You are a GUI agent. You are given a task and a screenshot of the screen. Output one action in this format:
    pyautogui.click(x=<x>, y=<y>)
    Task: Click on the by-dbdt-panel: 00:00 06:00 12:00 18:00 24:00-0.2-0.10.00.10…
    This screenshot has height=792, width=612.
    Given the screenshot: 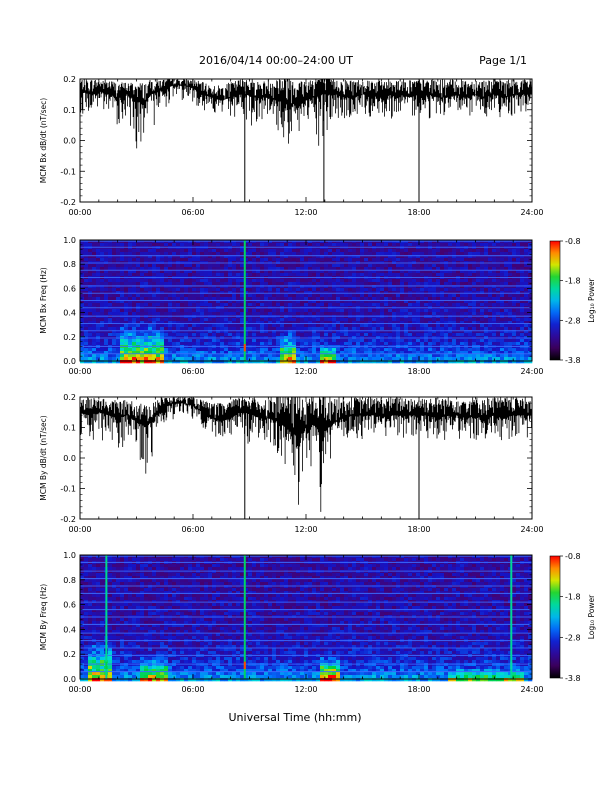 What is the action you would take?
    pyautogui.click(x=291, y=463)
    